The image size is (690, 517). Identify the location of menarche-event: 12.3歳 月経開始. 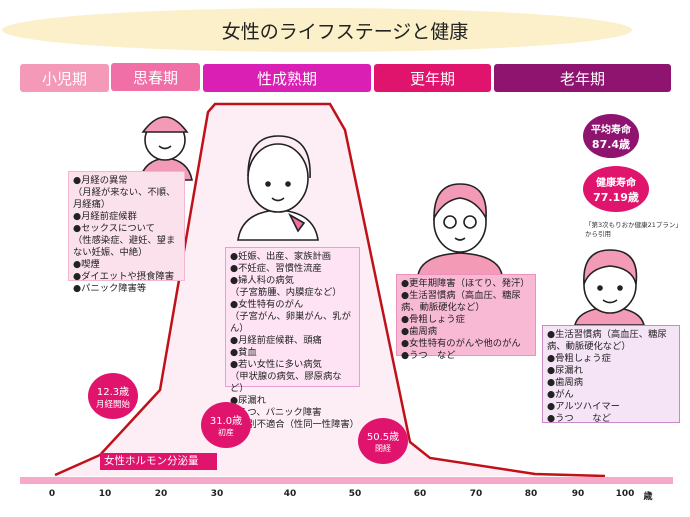
(113, 396).